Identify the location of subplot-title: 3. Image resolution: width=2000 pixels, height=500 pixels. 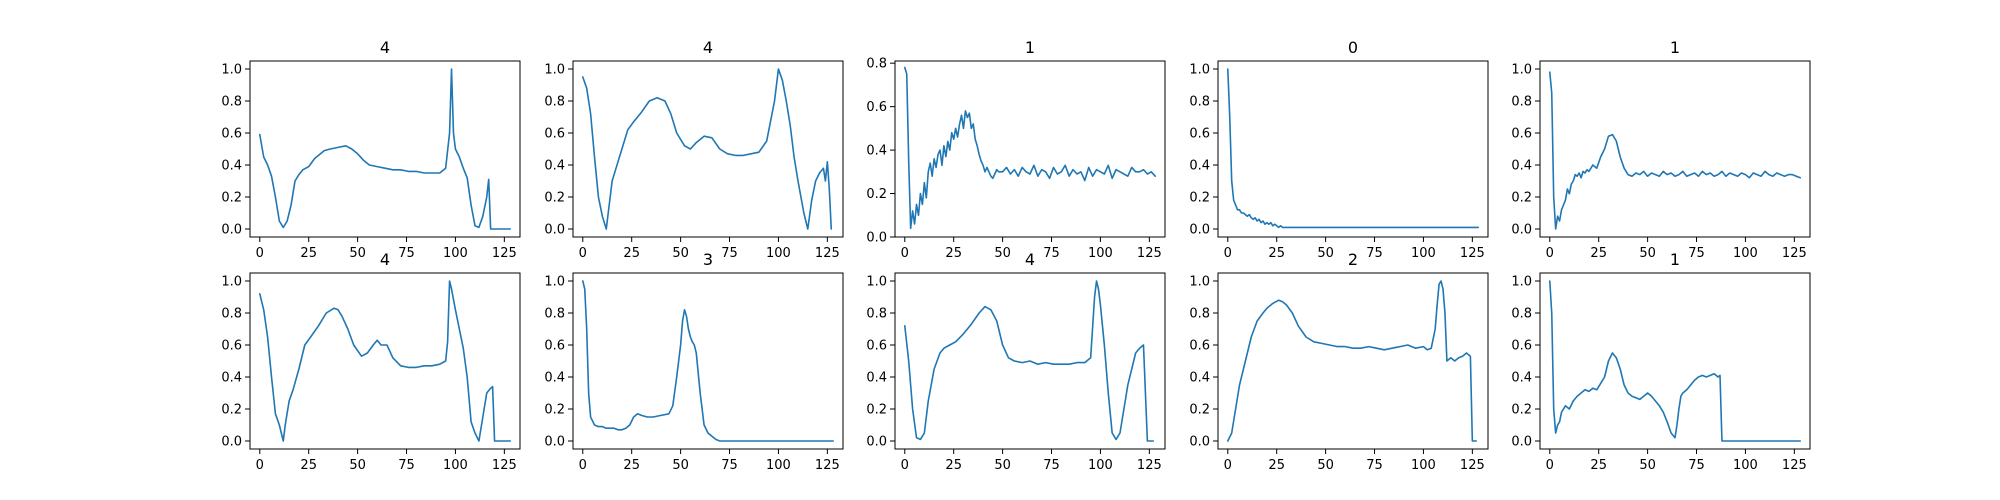
(708, 259).